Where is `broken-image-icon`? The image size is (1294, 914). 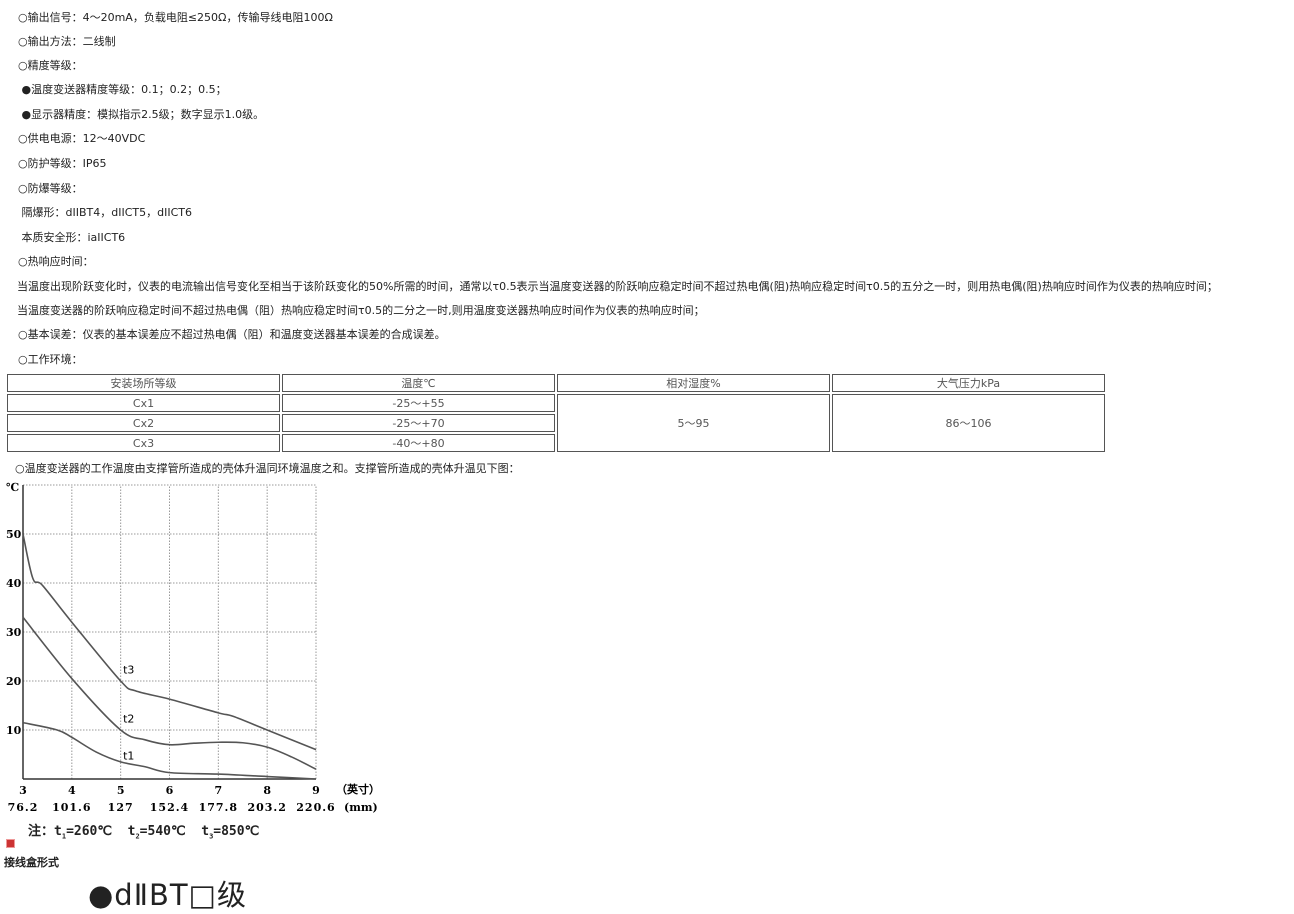 broken-image-icon is located at coordinates (10, 843).